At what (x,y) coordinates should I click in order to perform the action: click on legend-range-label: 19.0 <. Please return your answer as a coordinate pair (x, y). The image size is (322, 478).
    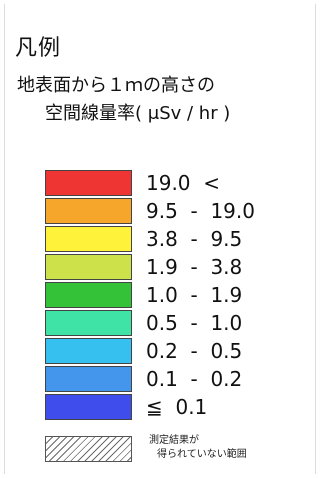
    Looking at the image, I should click on (183, 183).